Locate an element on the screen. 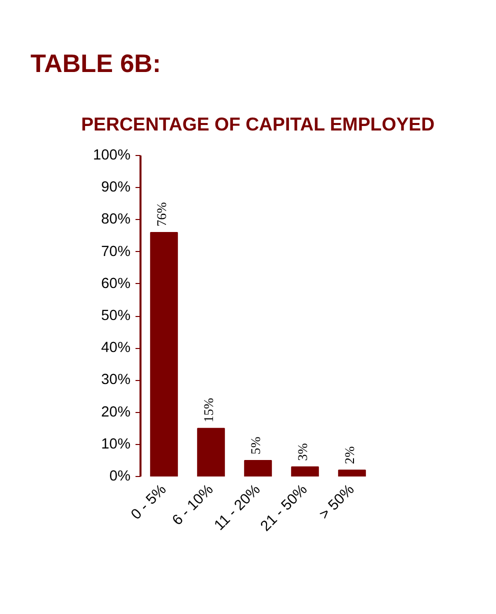  y-tick-label: 40% is located at coordinates (116, 348).